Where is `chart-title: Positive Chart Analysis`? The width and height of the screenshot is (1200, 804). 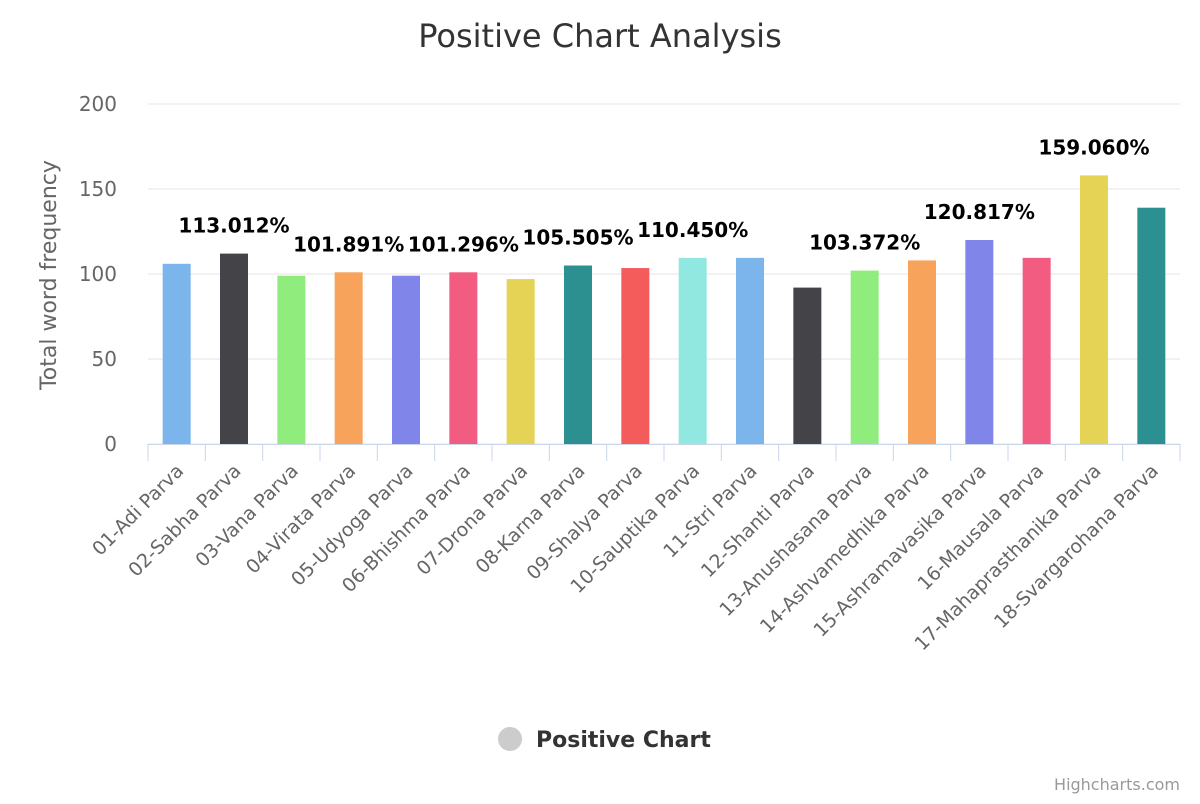 chart-title: Positive Chart Analysis is located at coordinates (599, 36).